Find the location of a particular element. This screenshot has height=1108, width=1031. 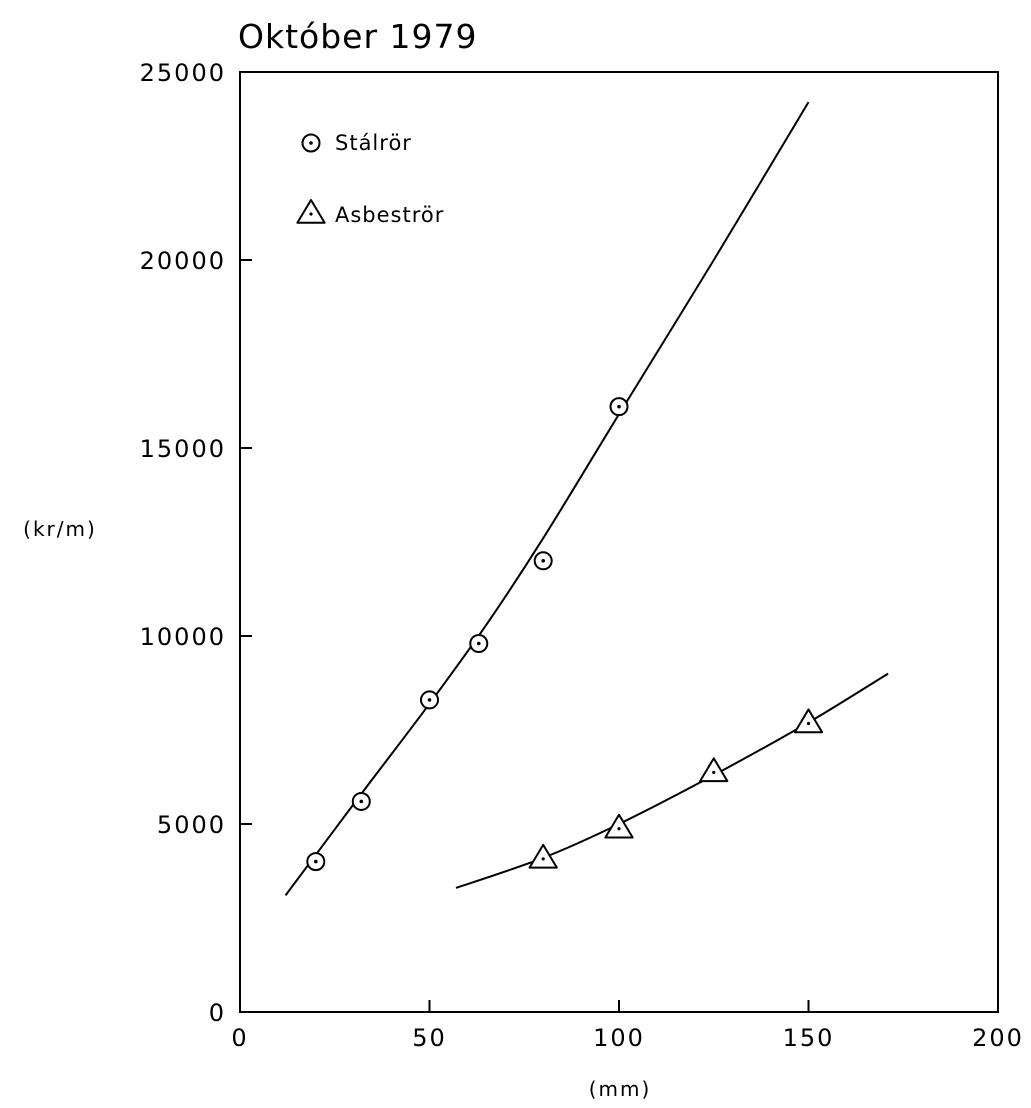

legend-triangle-marker is located at coordinates (311, 211).